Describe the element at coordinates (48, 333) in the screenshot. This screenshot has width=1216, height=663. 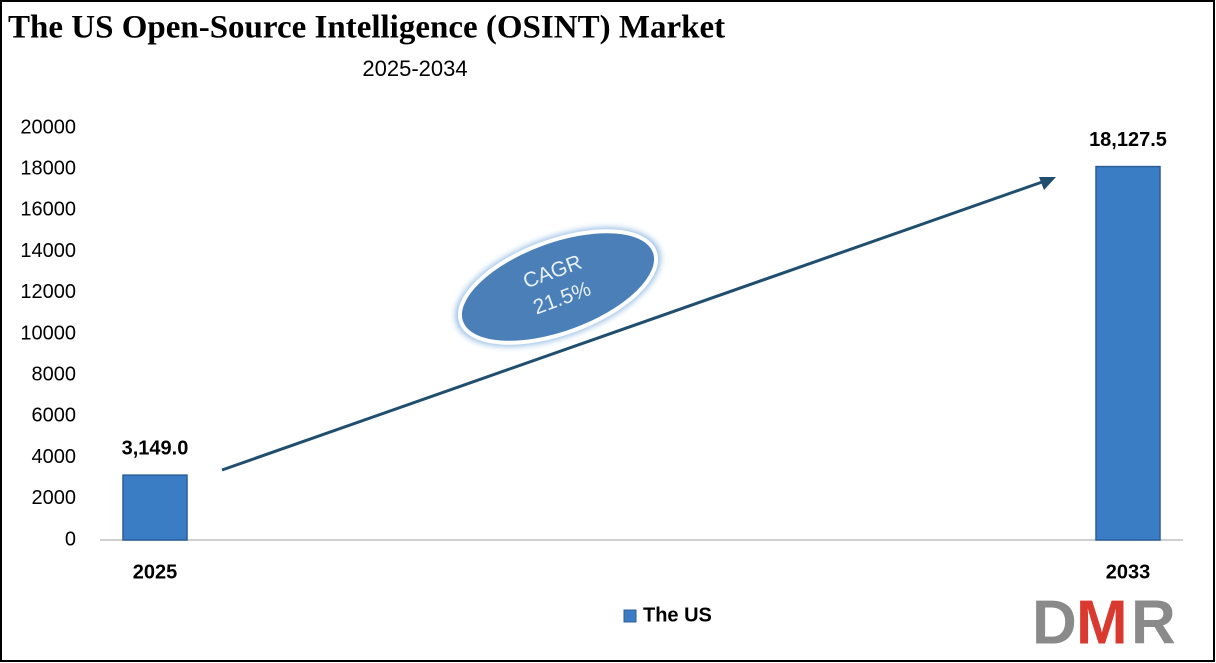
I see `y-tick-label: 10000` at that location.